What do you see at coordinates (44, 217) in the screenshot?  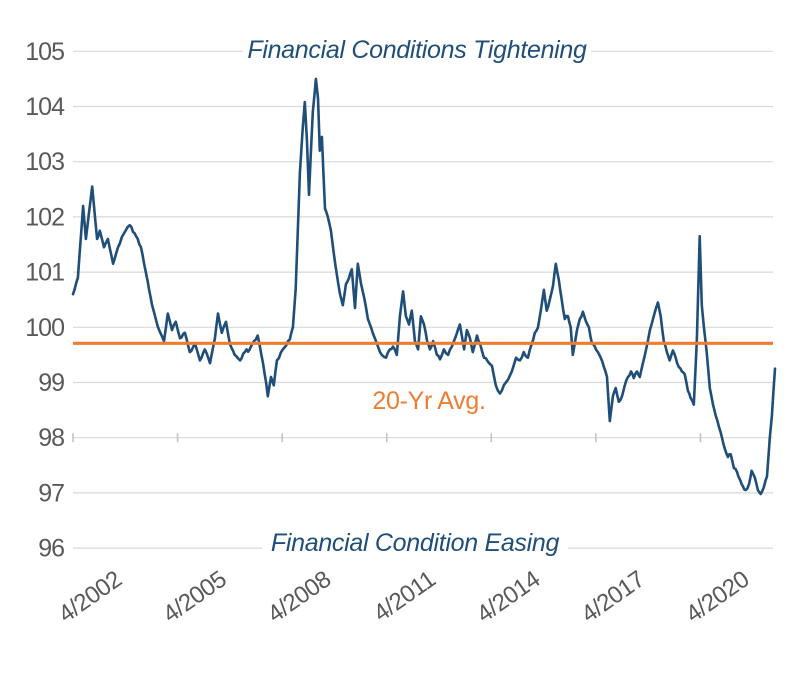 I see `y-tick-label: 102` at bounding box center [44, 217].